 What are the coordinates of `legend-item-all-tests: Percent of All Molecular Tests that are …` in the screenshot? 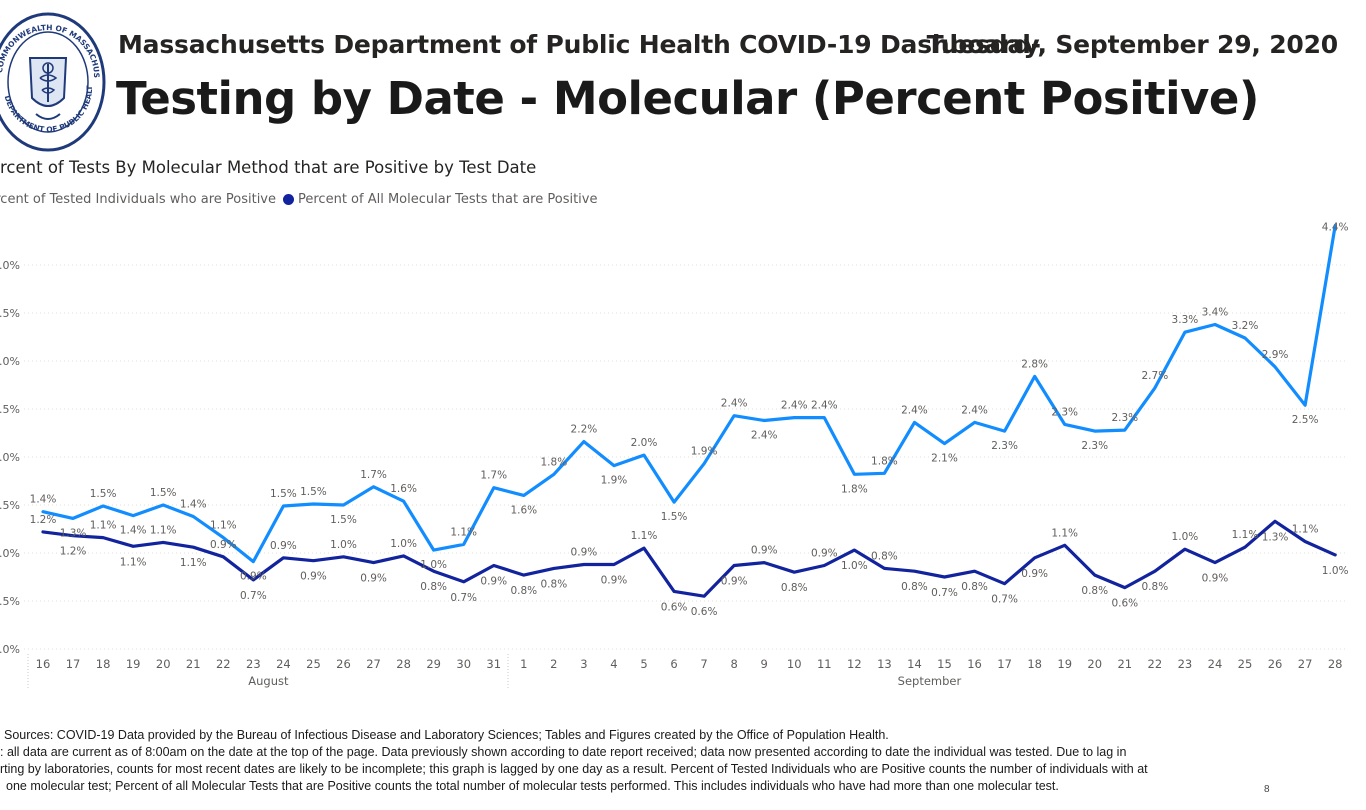 It's located at (448, 199).